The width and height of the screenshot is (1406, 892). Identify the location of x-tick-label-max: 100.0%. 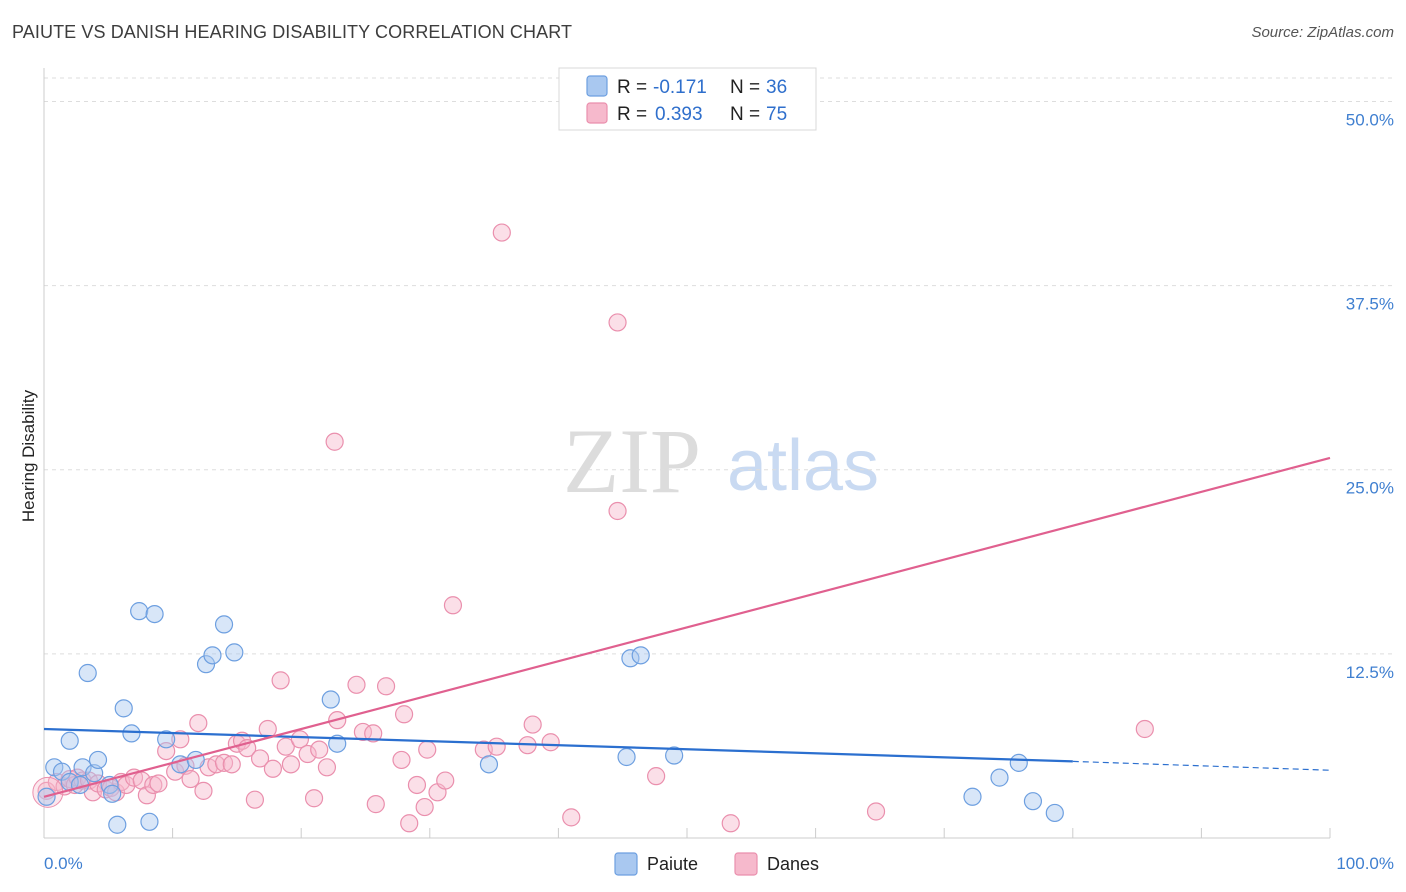
(1365, 863).